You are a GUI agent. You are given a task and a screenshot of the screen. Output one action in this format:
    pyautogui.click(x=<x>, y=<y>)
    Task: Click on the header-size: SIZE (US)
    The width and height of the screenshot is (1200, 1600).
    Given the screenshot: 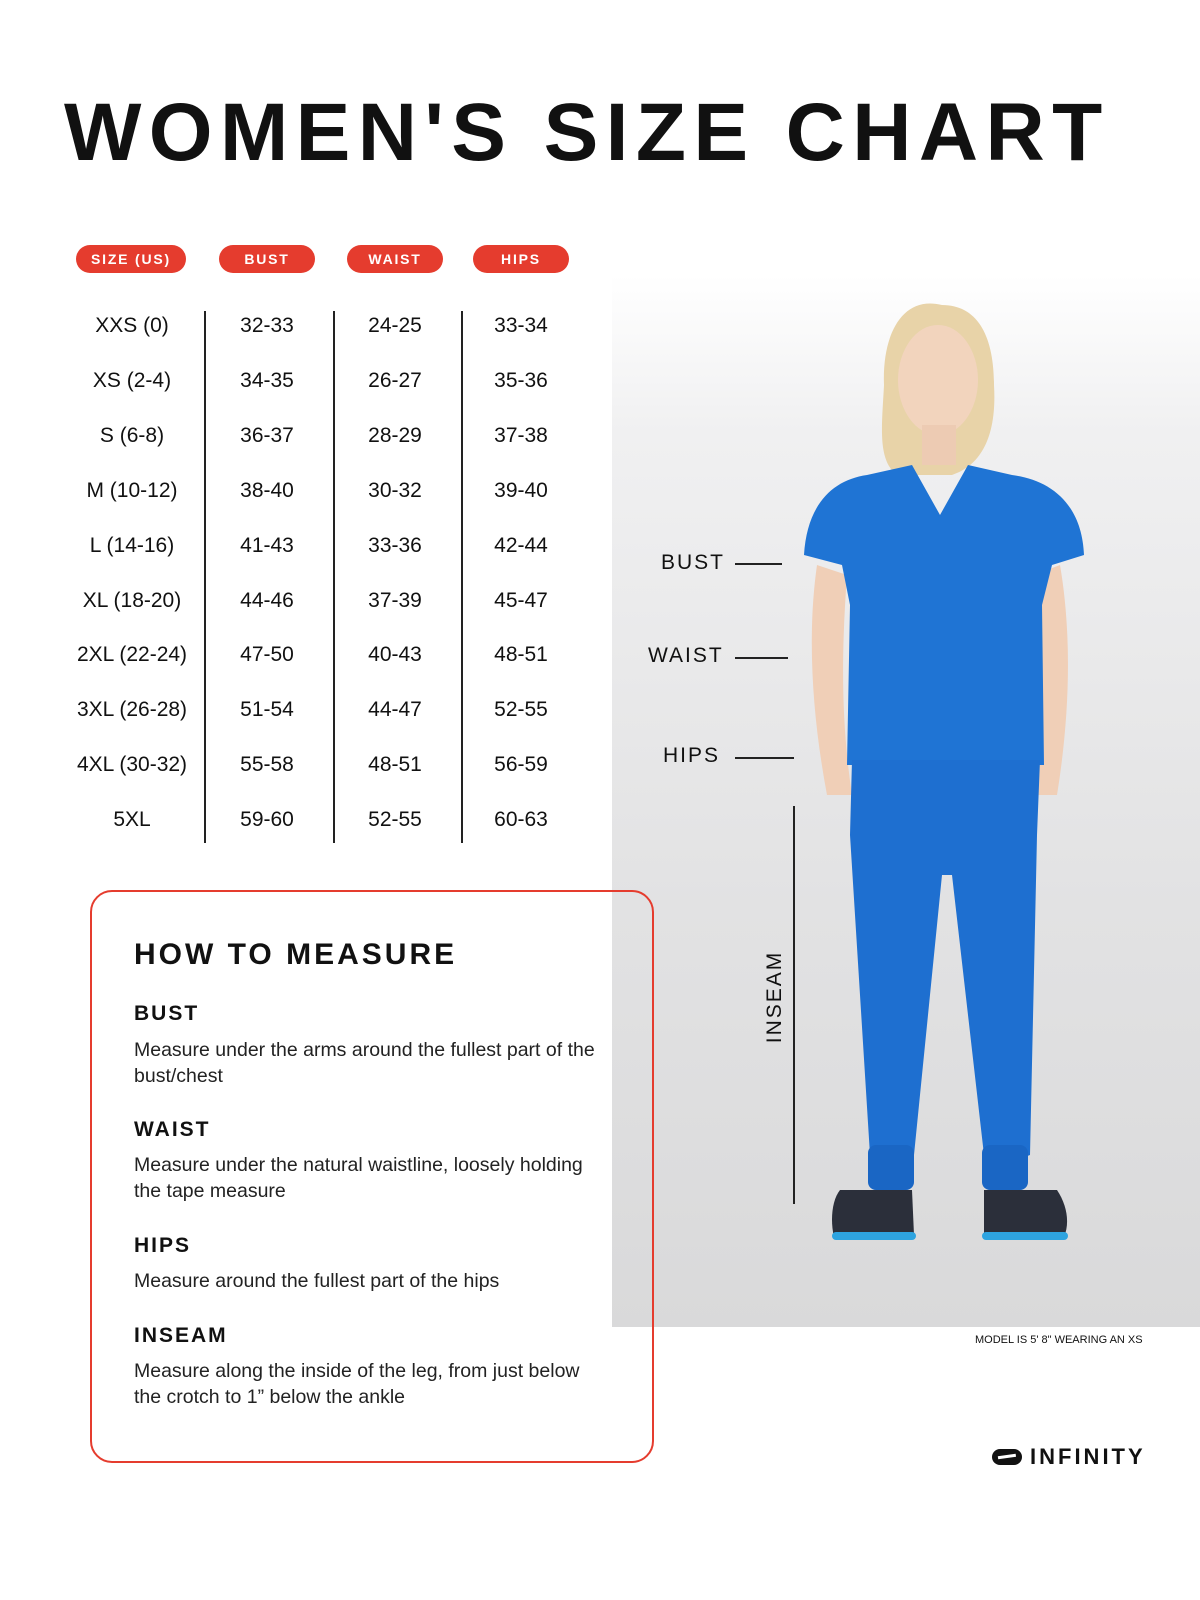 What is the action you would take?
    pyautogui.click(x=131, y=259)
    